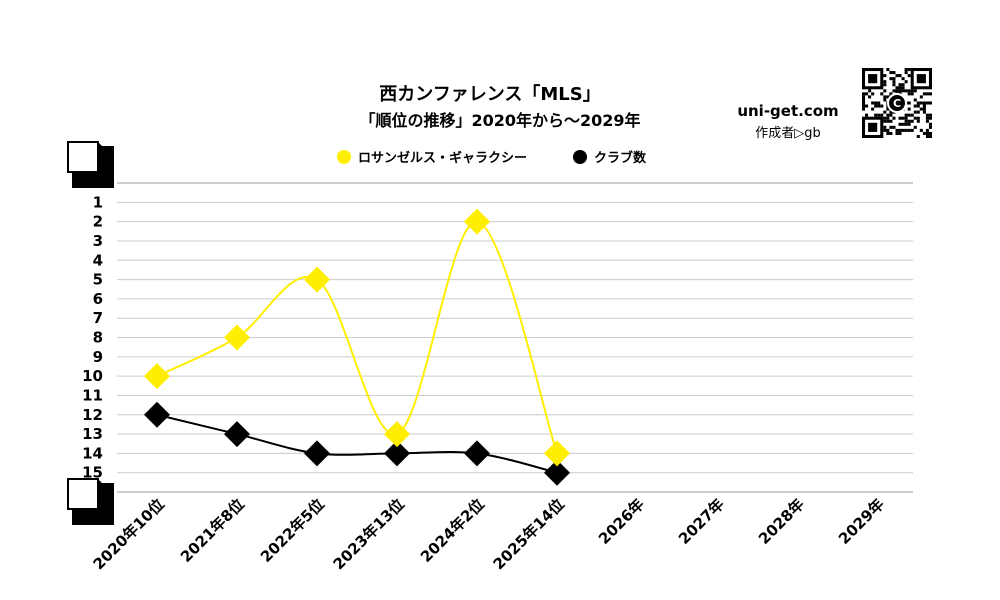 Image resolution: width=1000 pixels, height=600 pixels. What do you see at coordinates (92, 434) in the screenshot?
I see `y-tick-label: 13` at bounding box center [92, 434].